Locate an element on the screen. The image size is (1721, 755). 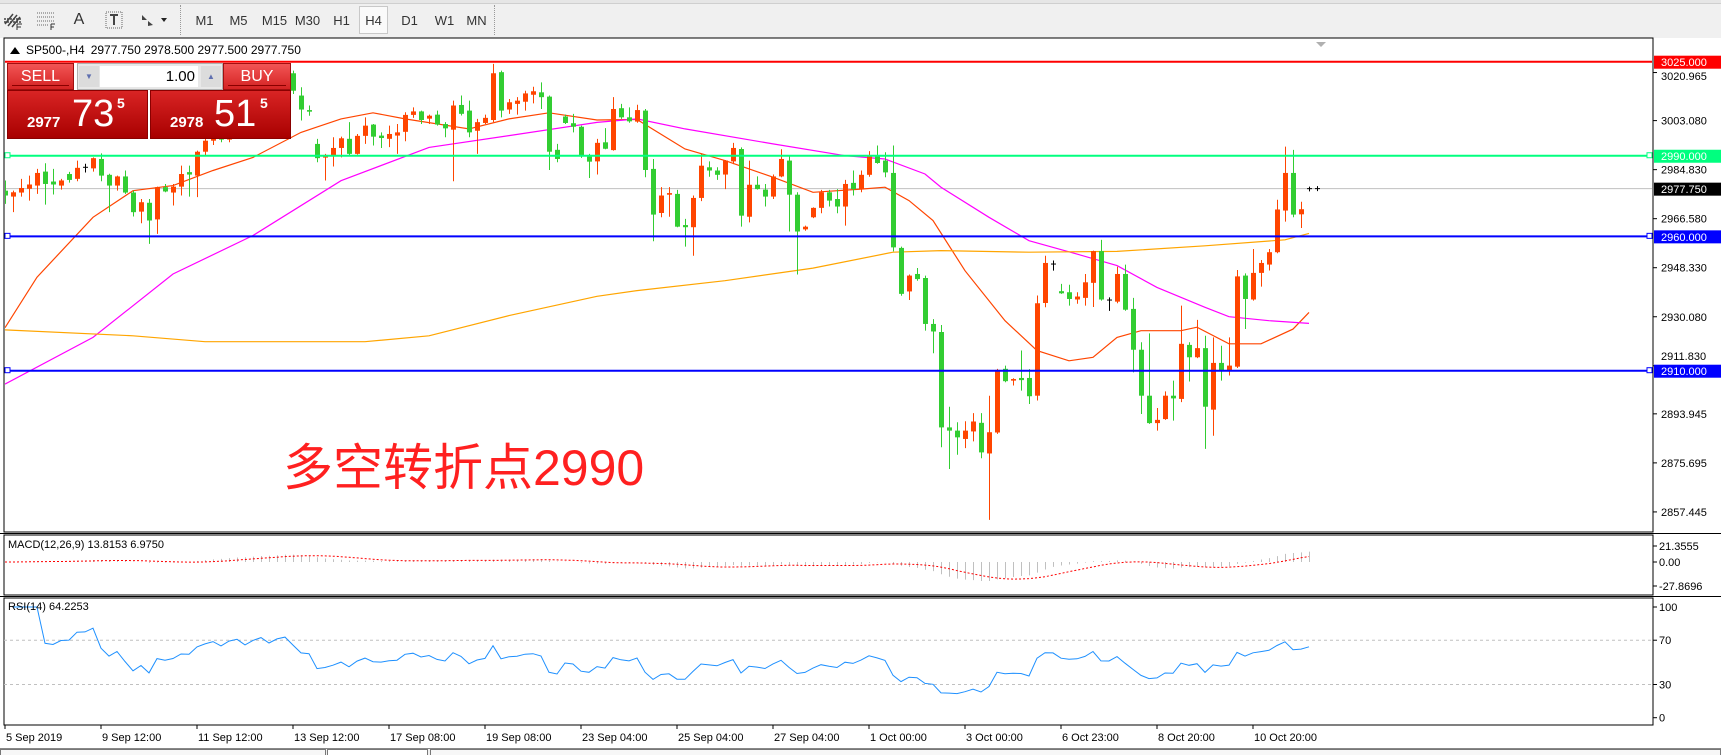
lot-size-input is located at coordinates (149, 76).